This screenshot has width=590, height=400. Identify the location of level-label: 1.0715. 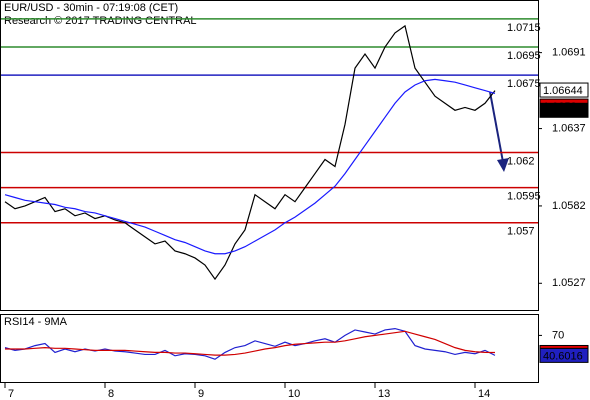
(524, 28).